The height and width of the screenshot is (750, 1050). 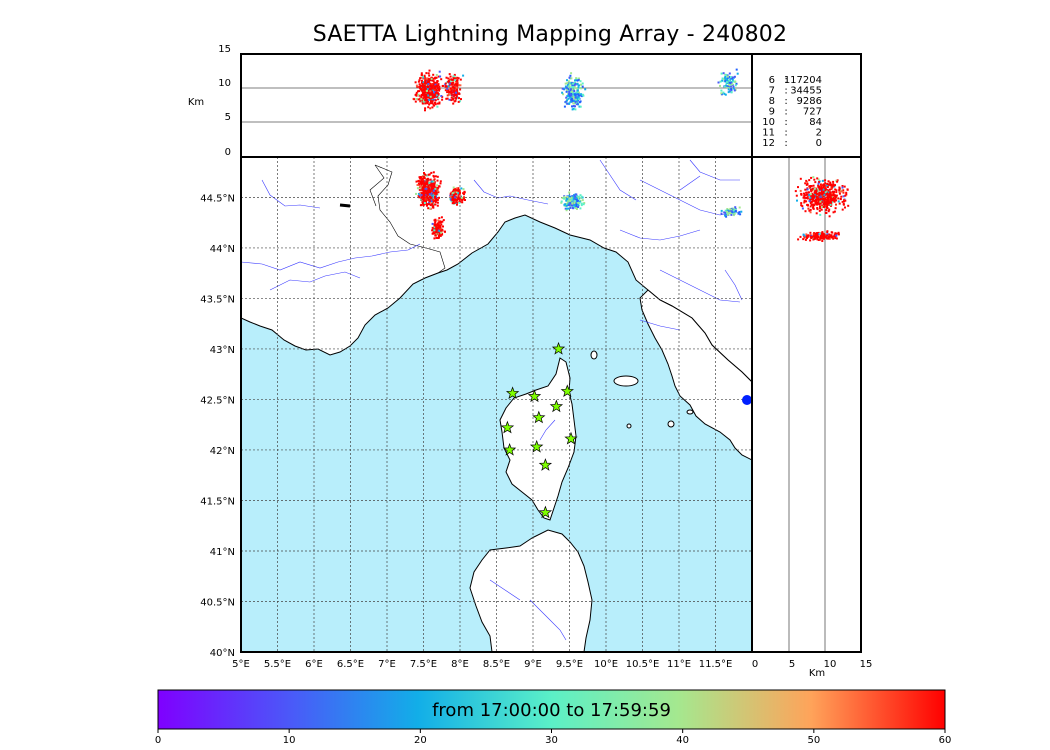 I want to click on side-altitude-axis-label: Km, so click(x=817, y=673).